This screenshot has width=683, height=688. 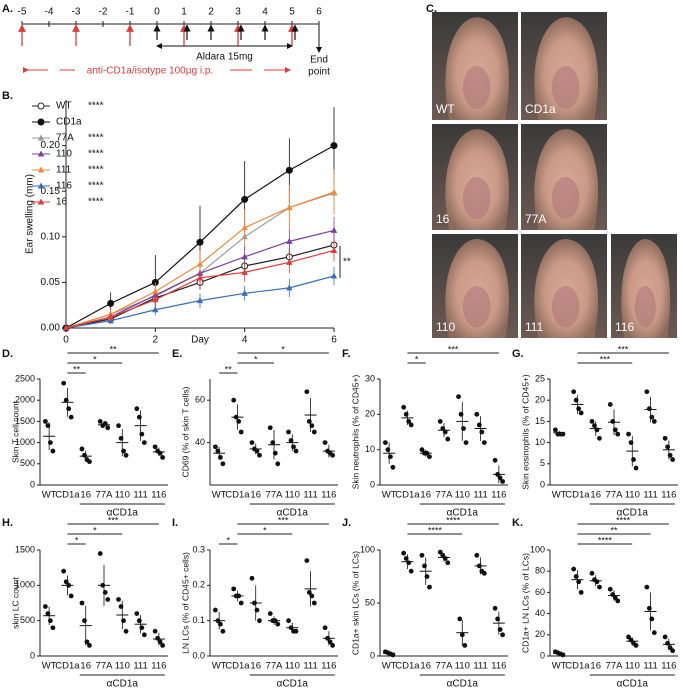 What do you see at coordinates (347, 262) in the screenshot?
I see `annotation: **` at bounding box center [347, 262].